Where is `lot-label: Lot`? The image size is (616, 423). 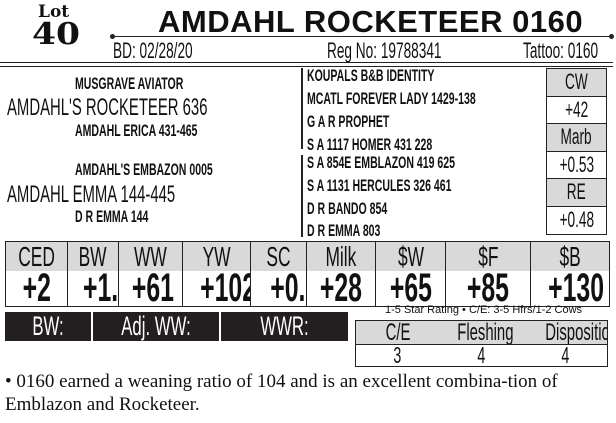 lot-label: Lot is located at coordinates (54, 12).